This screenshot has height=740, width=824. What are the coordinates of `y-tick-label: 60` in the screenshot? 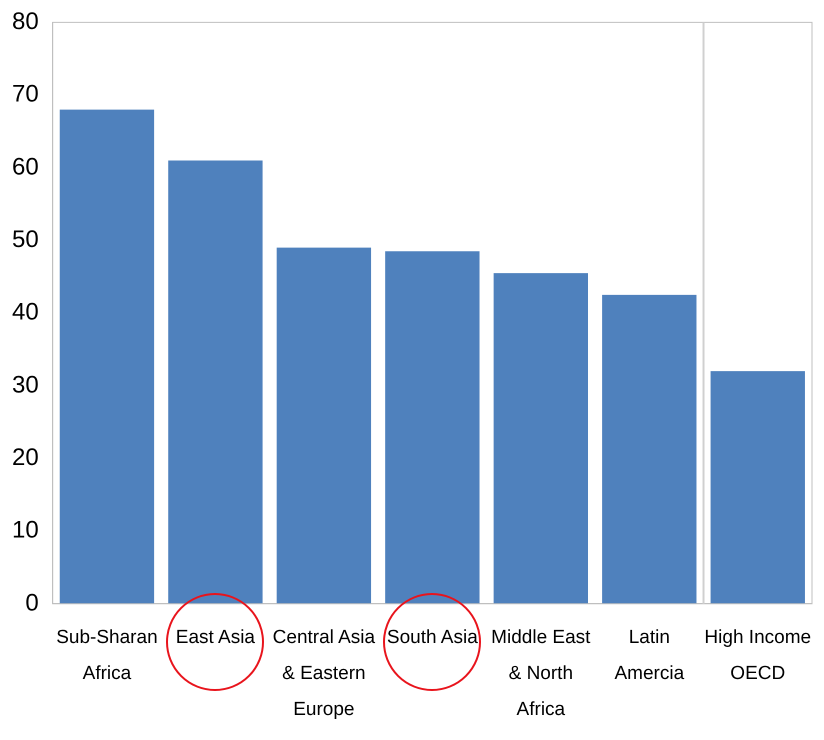 It's located at (25, 166).